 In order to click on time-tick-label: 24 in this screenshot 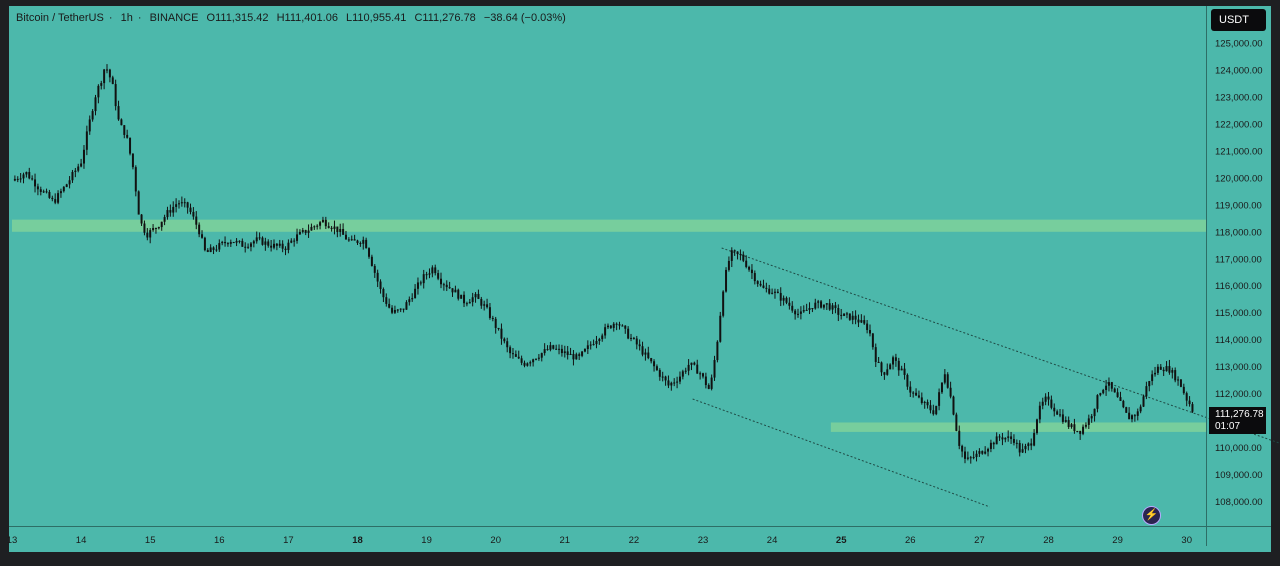, I will do `click(772, 540)`.